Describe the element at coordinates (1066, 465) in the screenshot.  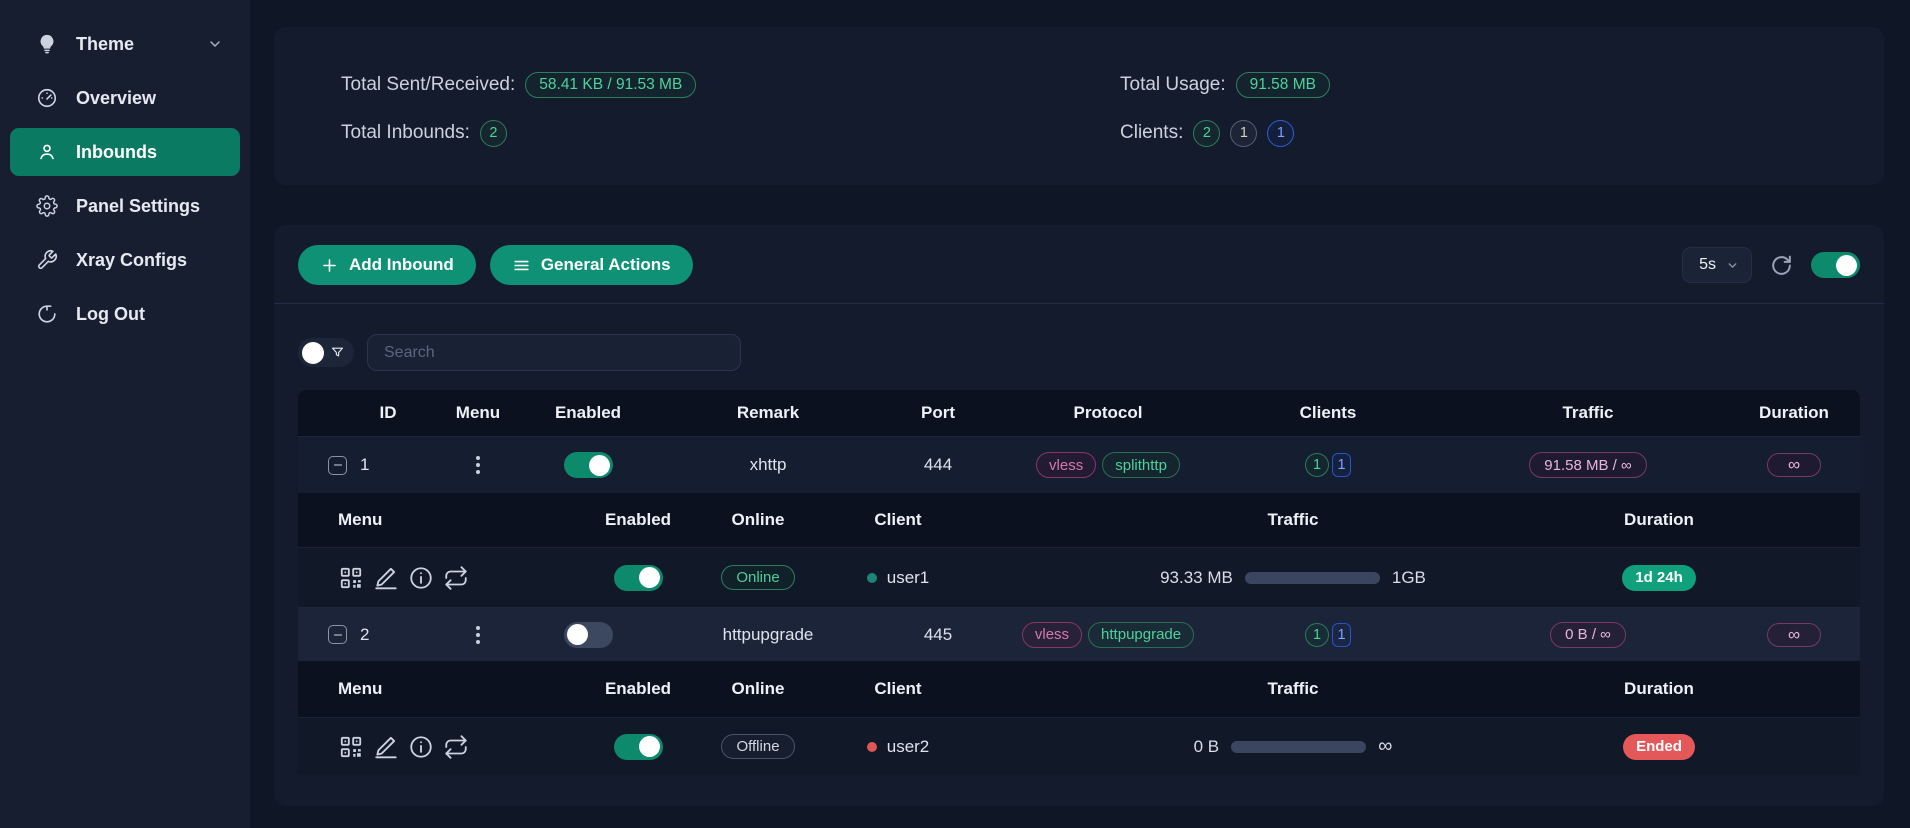
I see `protocol-tag: vless` at that location.